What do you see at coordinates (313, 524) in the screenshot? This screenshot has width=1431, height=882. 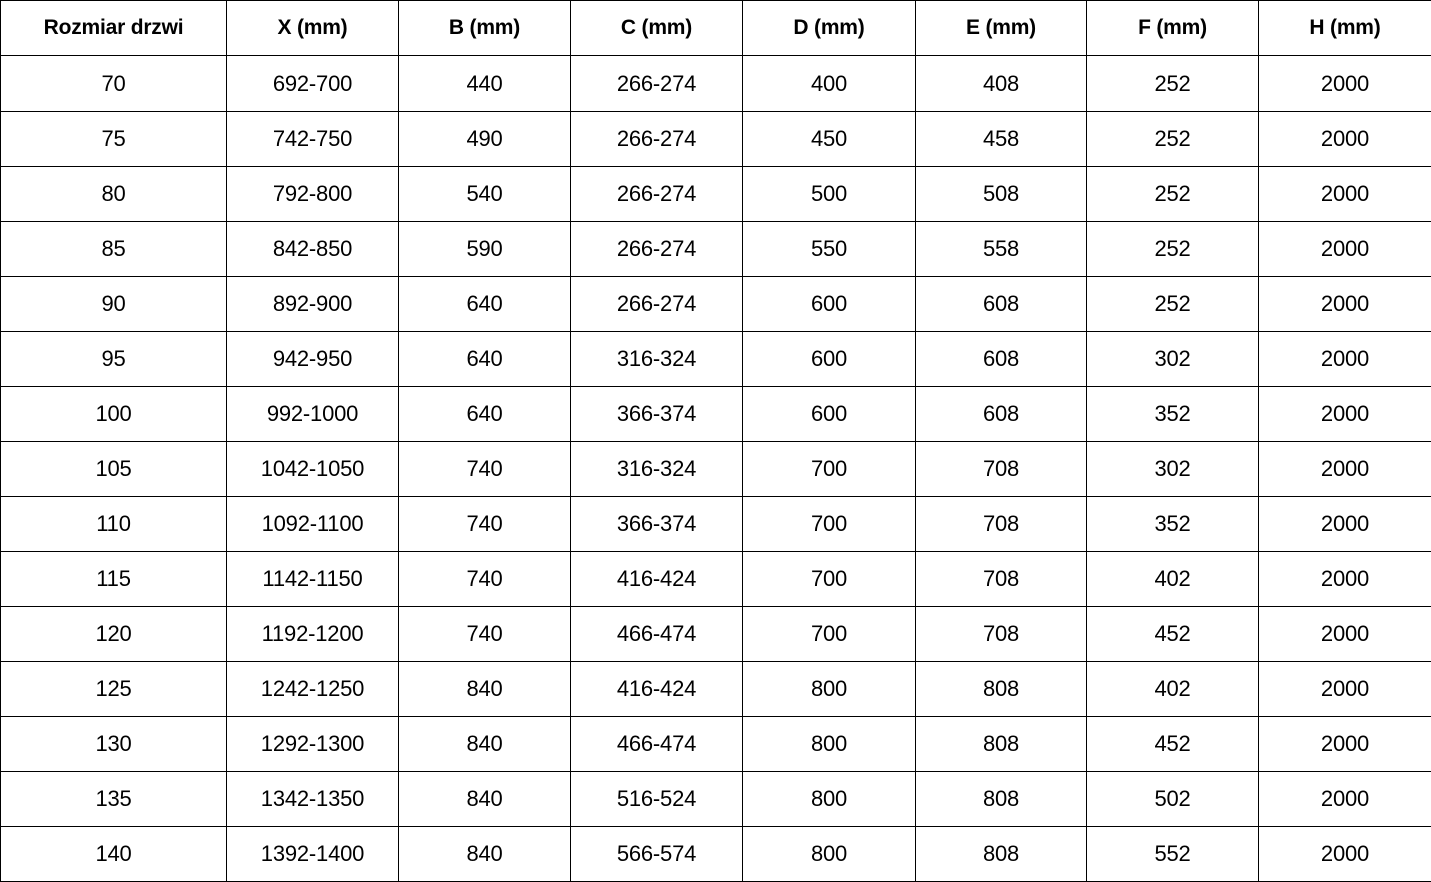 I see `table-cell: 1092-1100` at bounding box center [313, 524].